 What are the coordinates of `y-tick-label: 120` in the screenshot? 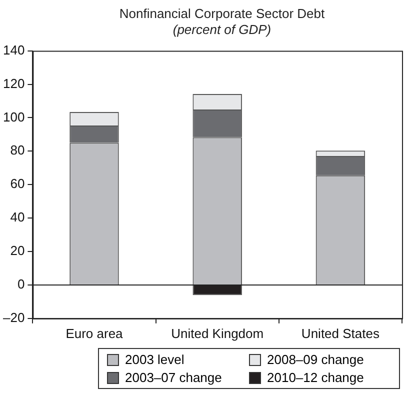 It's located at (13, 83).